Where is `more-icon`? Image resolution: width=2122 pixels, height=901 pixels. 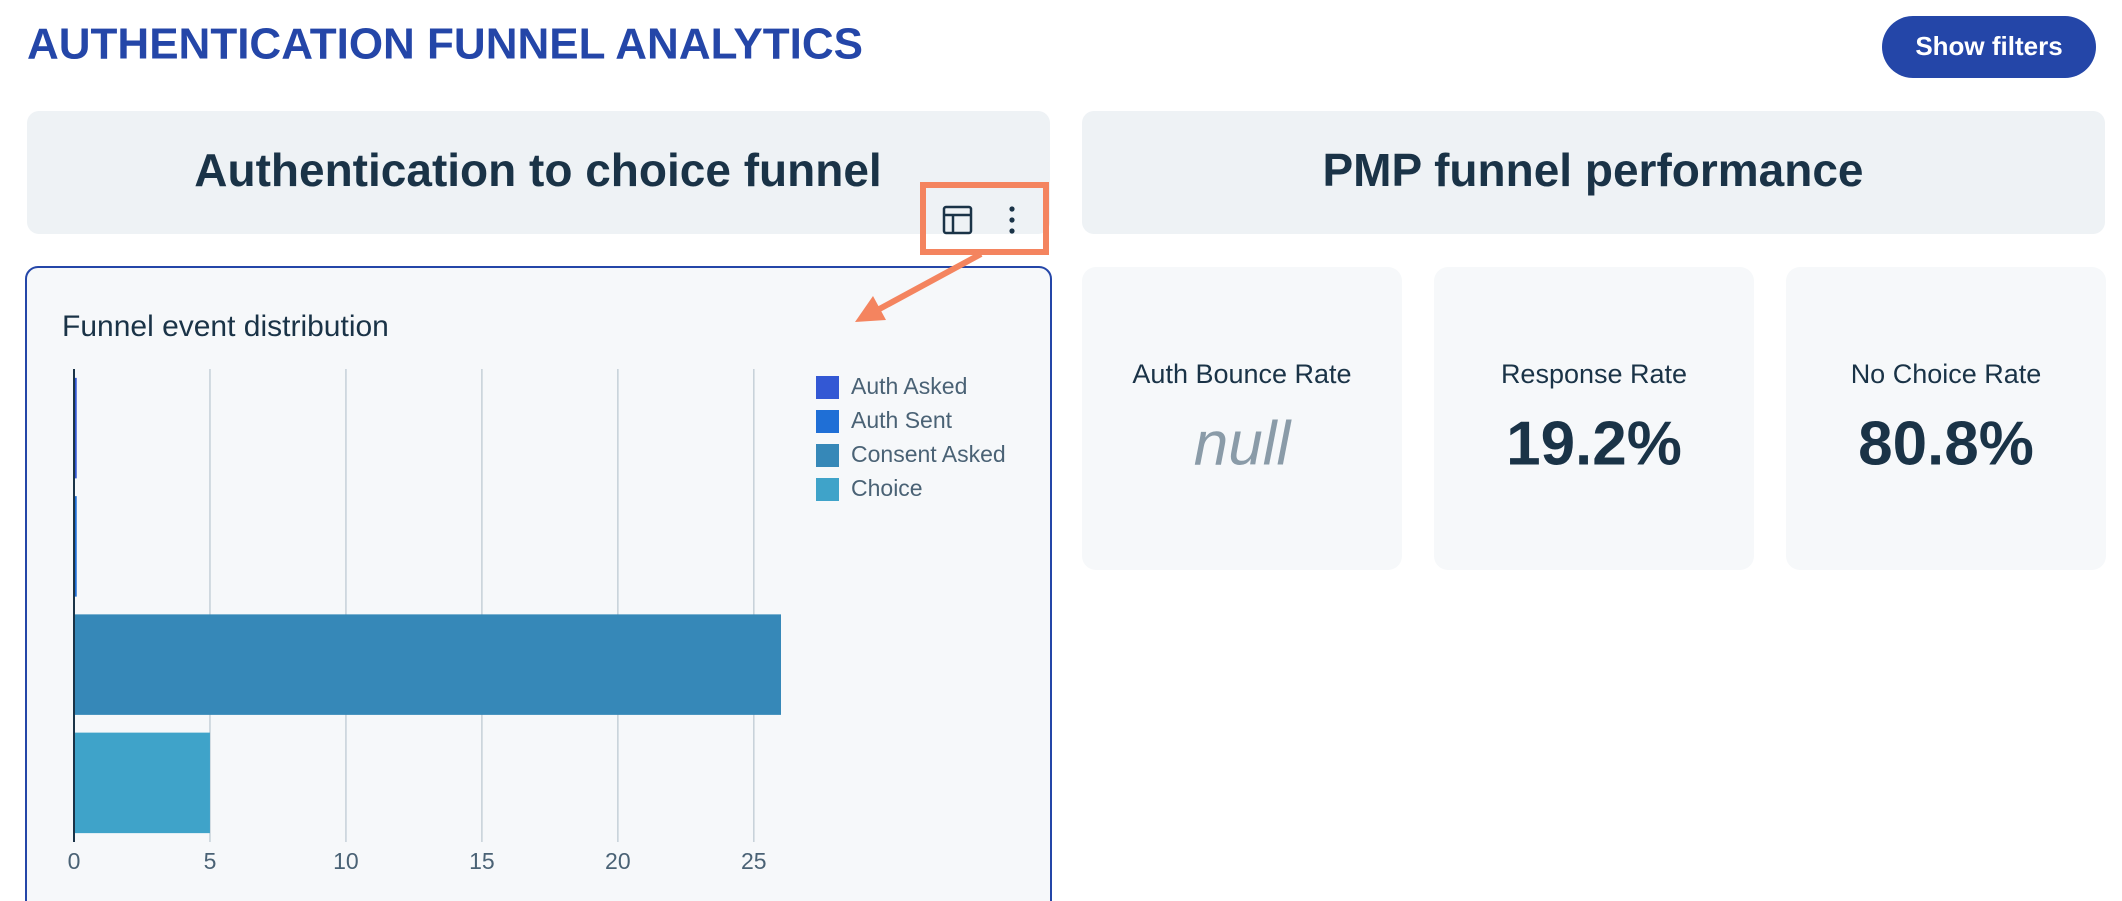 more-icon is located at coordinates (1012, 220).